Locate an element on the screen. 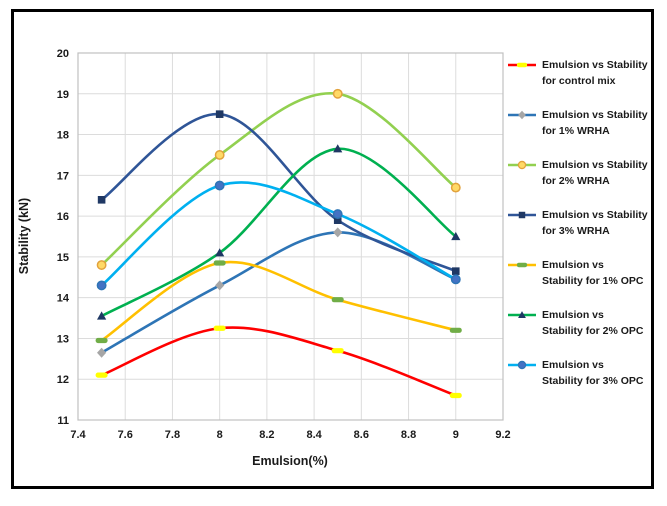 This screenshot has width=667, height=506. x-axis-tick-label: 7.4 is located at coordinates (78, 435).